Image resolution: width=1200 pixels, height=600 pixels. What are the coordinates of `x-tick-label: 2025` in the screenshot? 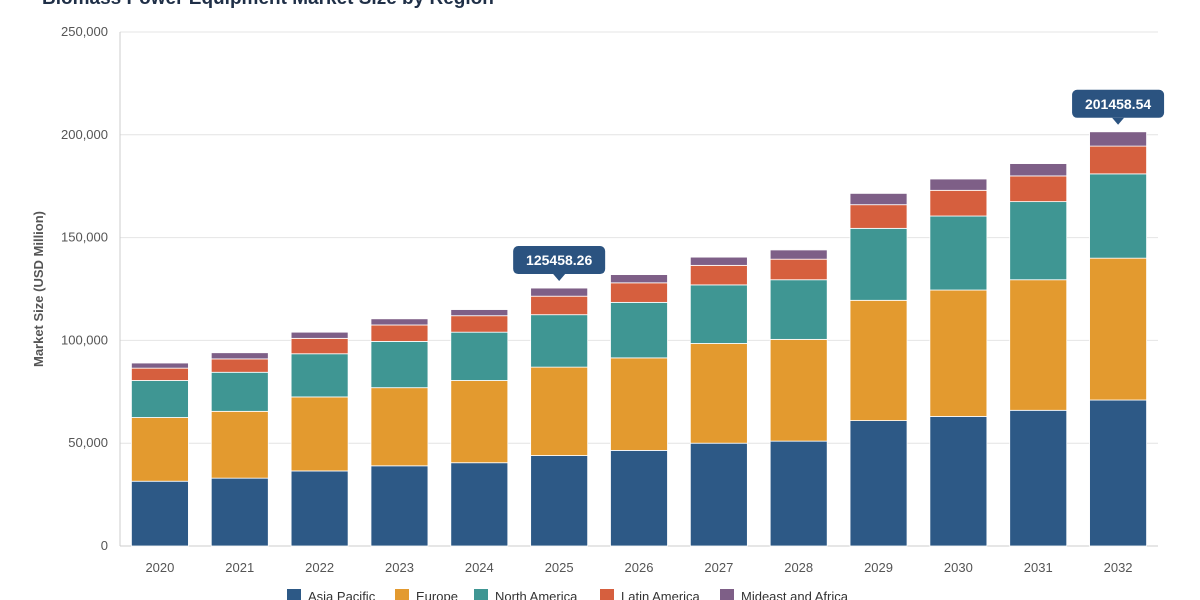 It's located at (559, 567).